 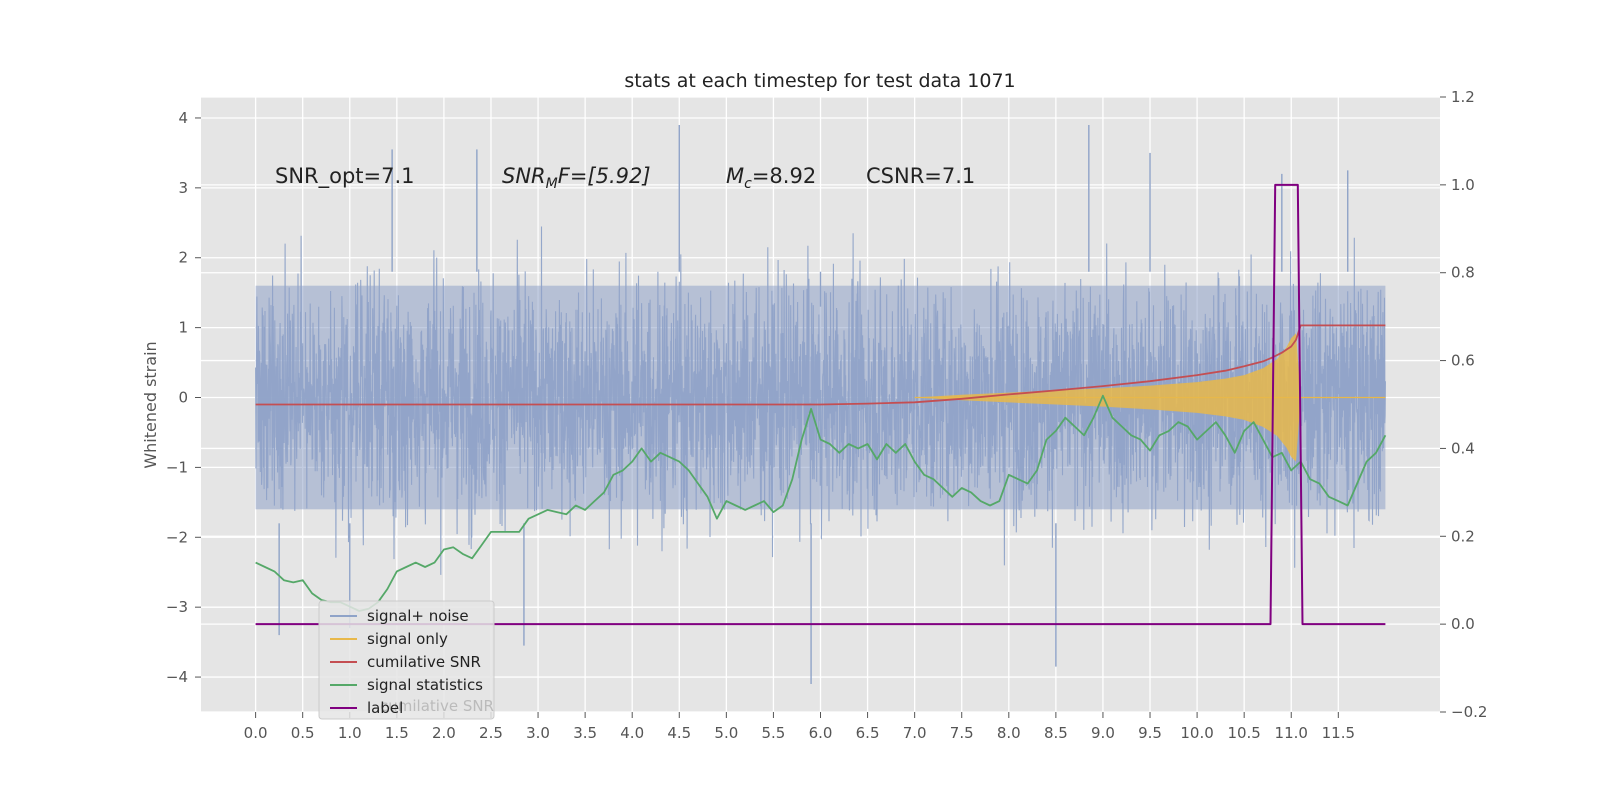 I want to click on x-tick-label: 11.5, so click(x=1338, y=733).